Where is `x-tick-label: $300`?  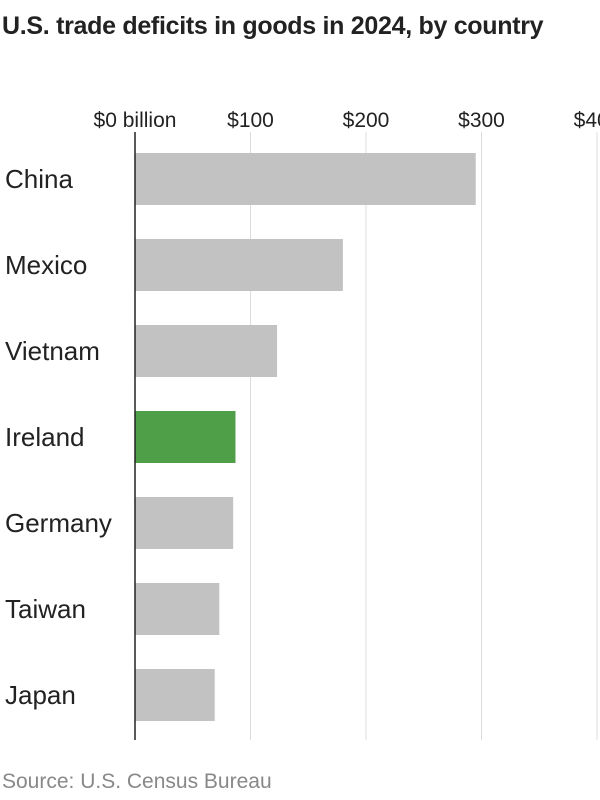
x-tick-label: $300 is located at coordinates (481, 120).